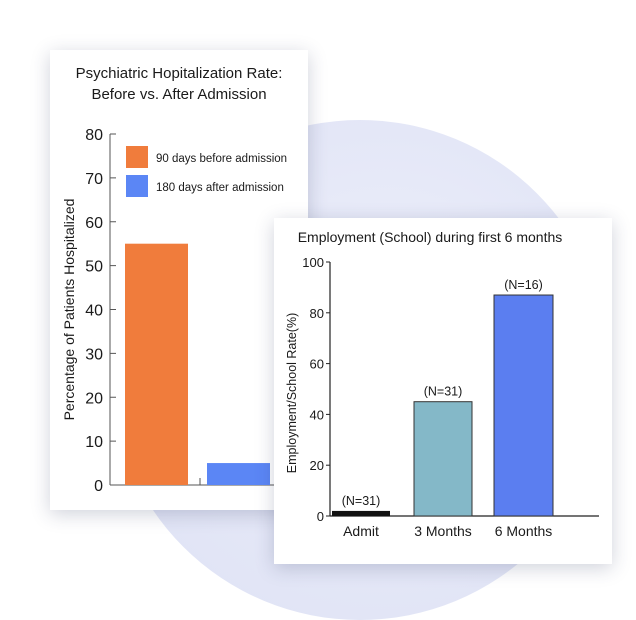  What do you see at coordinates (361, 531) in the screenshot?
I see `x-category-label: Admit` at bounding box center [361, 531].